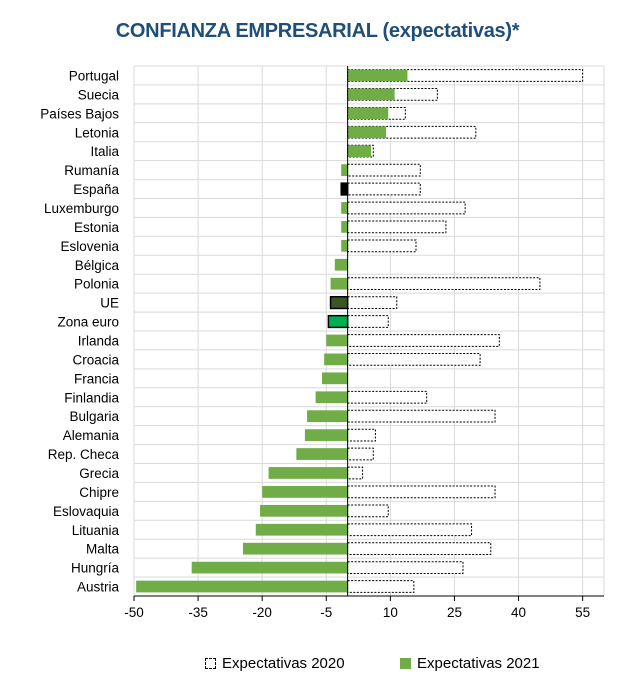 The height and width of the screenshot is (700, 635). I want to click on x-tick-label: -5, so click(326, 612).